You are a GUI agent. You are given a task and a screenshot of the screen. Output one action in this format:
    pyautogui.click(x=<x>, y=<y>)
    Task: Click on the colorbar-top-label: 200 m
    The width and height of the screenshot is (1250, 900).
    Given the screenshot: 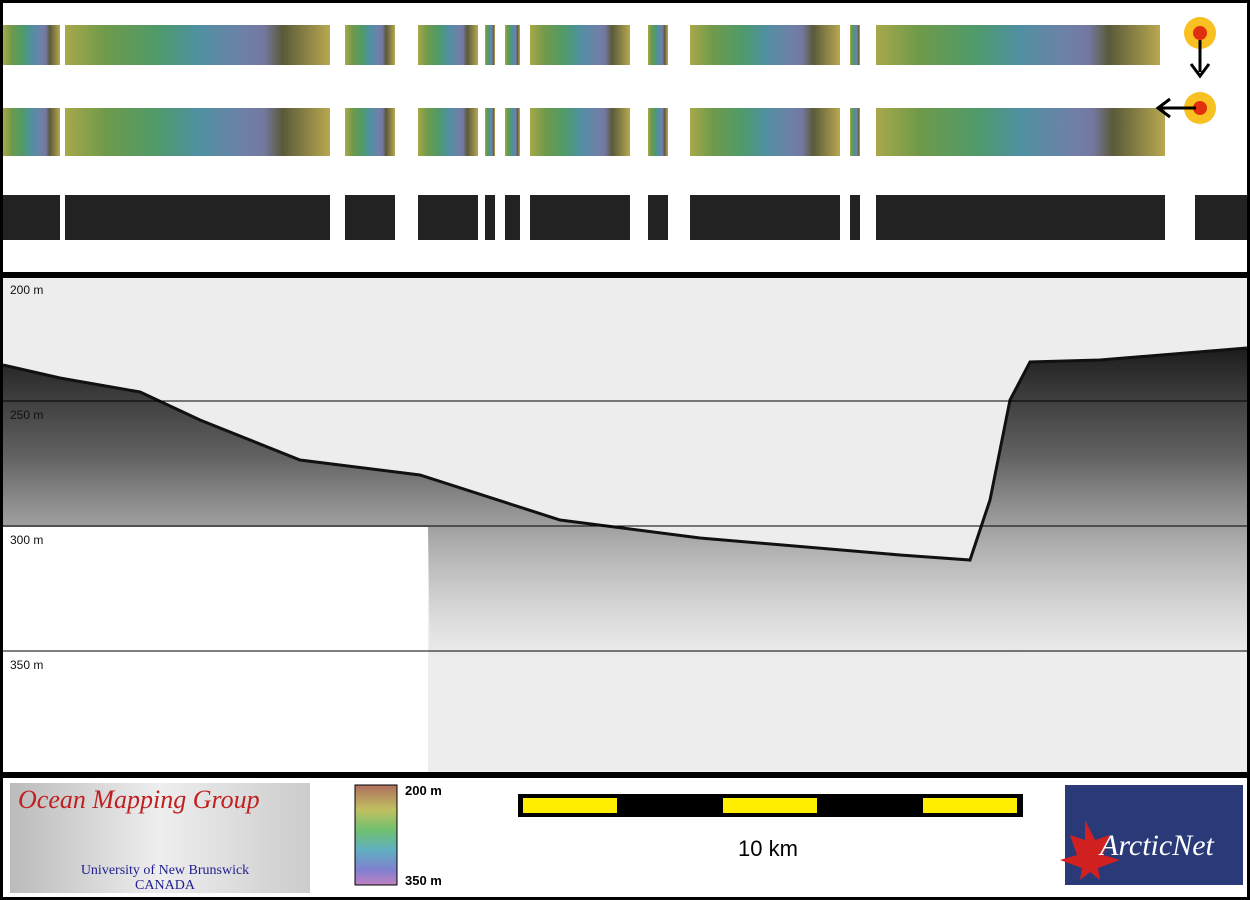 What is the action you would take?
    pyautogui.click(x=423, y=790)
    